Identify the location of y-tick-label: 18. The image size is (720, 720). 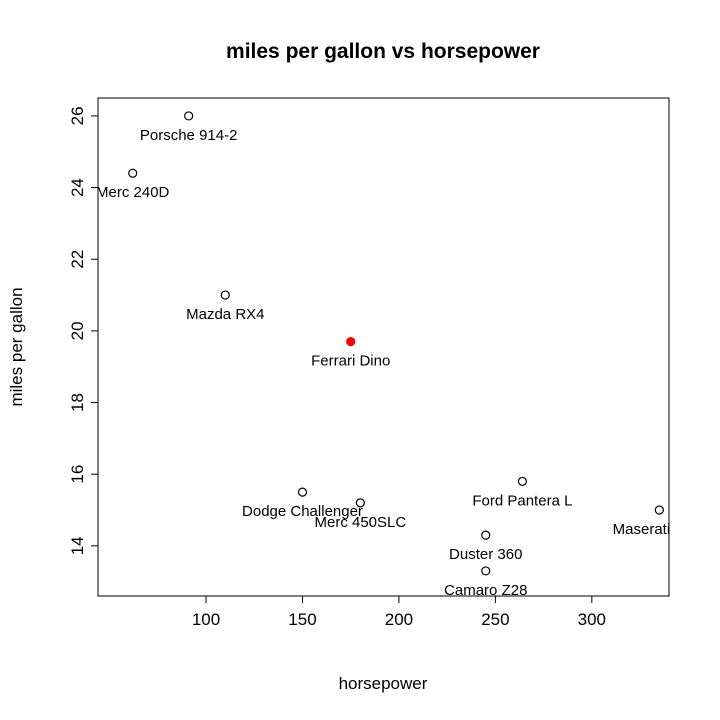
(77, 402).